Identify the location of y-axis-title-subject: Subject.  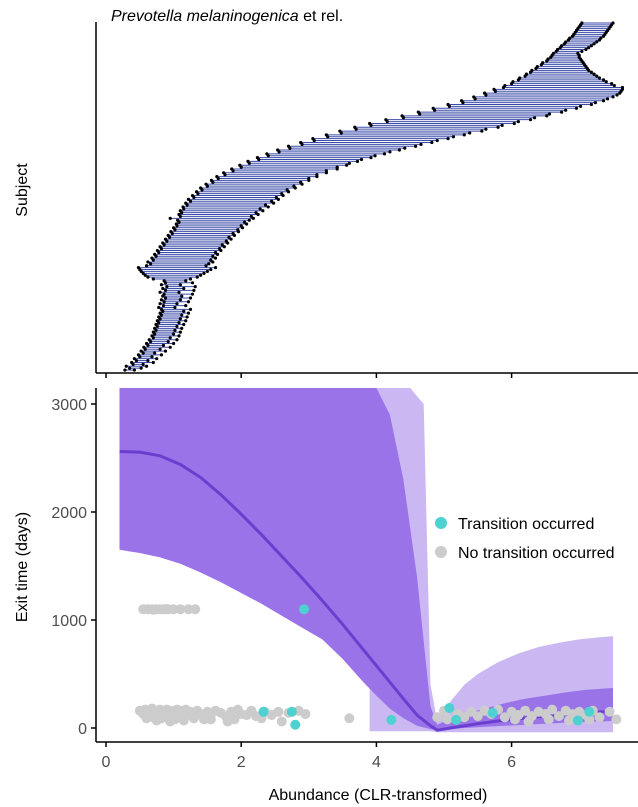
(22, 190).